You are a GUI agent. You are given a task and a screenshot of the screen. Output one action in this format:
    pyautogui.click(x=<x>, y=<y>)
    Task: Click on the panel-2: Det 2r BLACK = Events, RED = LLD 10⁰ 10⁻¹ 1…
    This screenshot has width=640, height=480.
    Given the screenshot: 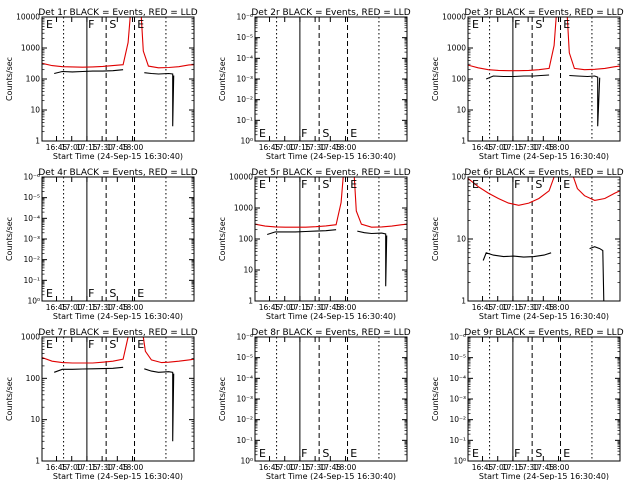 What is the action you would take?
    pyautogui.click(x=314, y=84)
    